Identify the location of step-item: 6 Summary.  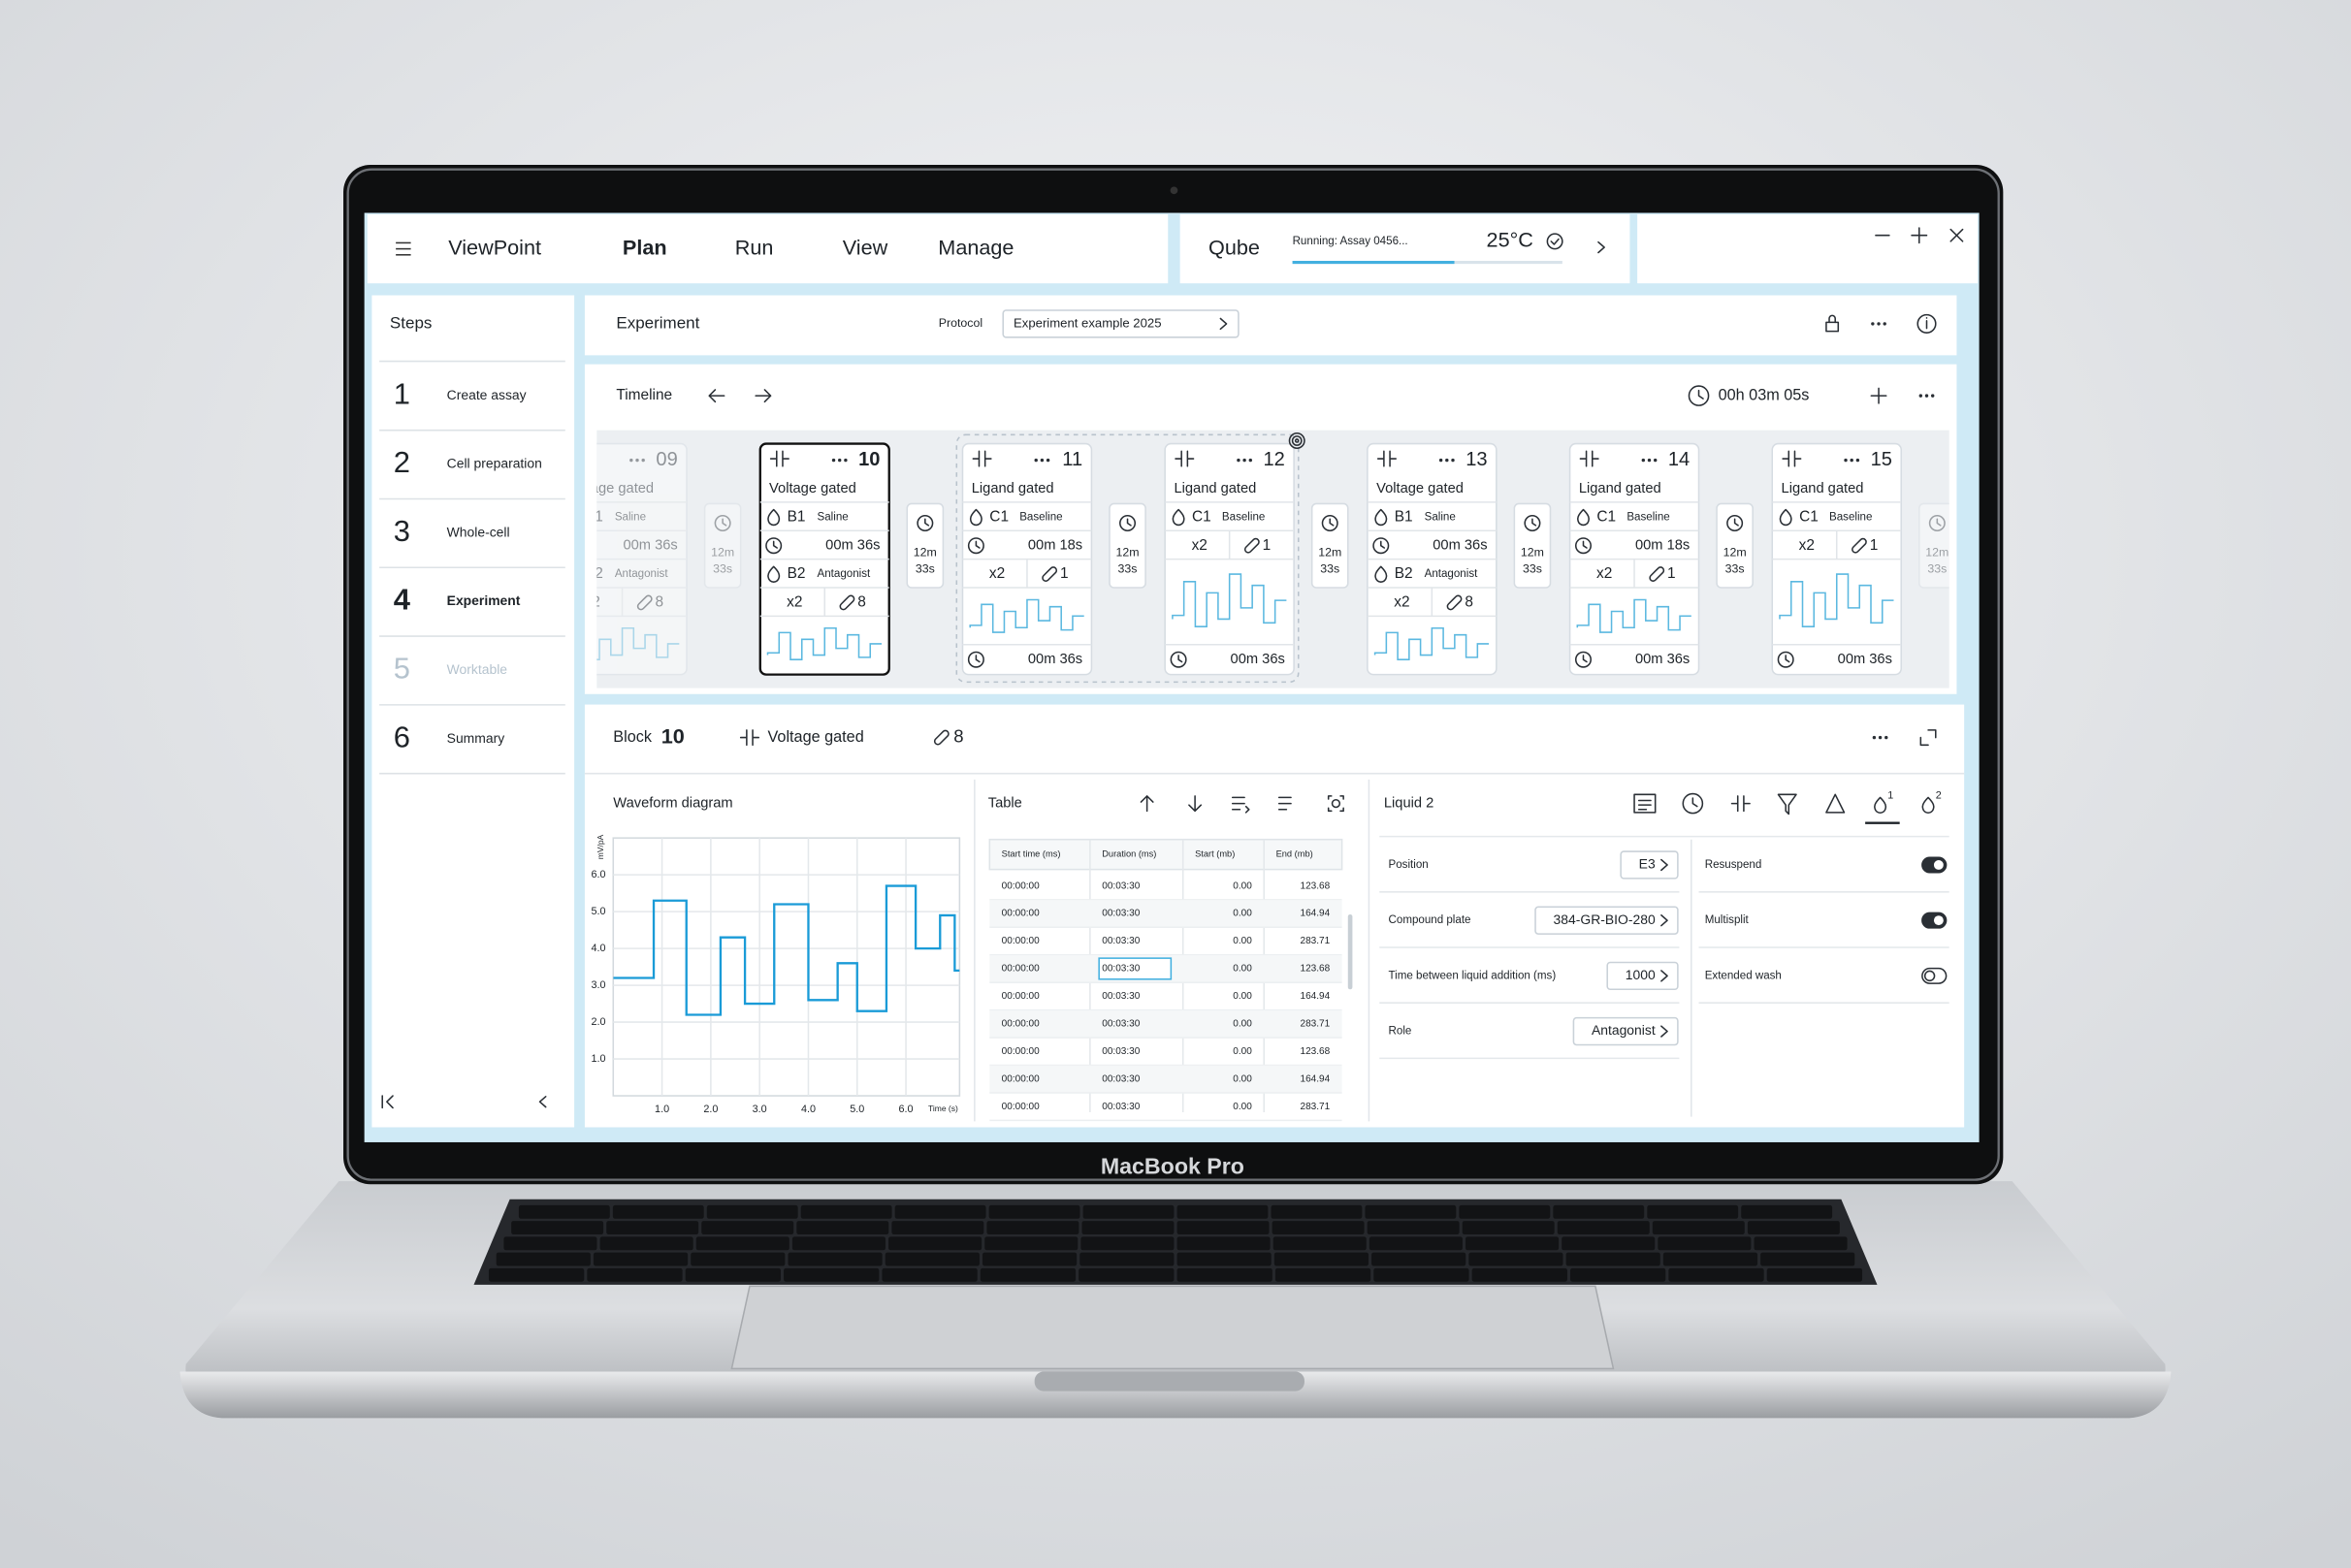
(449, 736).